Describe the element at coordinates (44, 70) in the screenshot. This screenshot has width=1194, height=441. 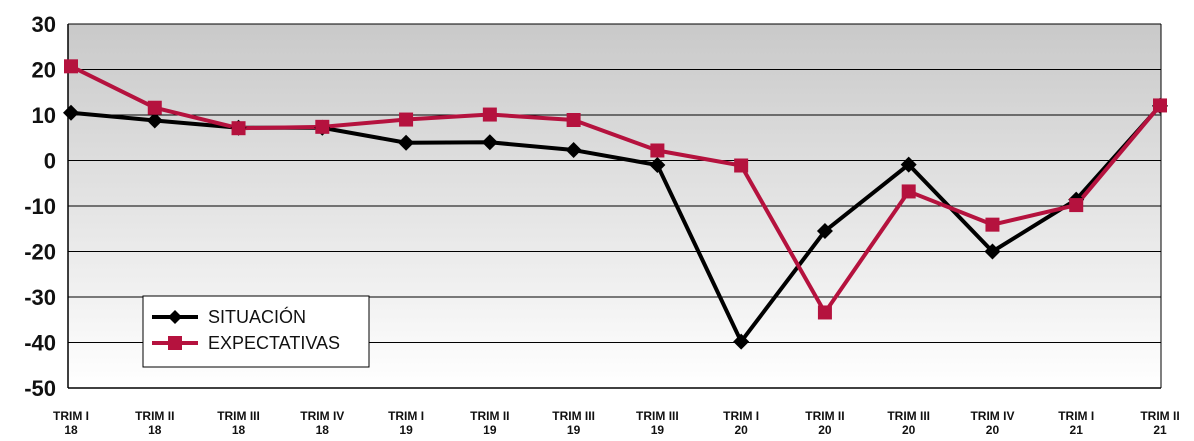
I see `y-tick-label: 20` at that location.